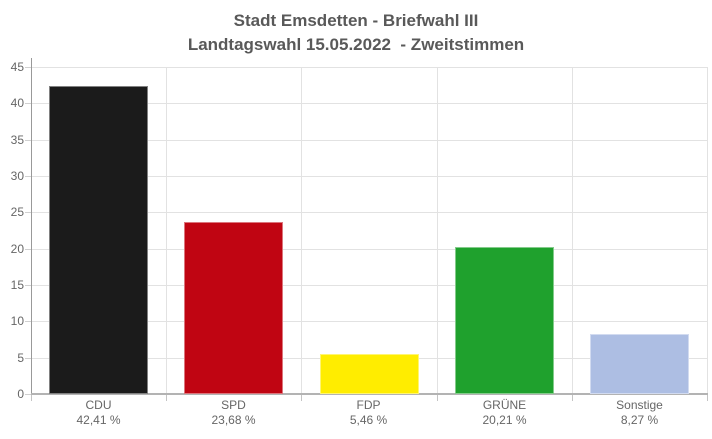 The height and width of the screenshot is (439, 712). I want to click on y-axis-tick-label: 0, so click(20, 394).